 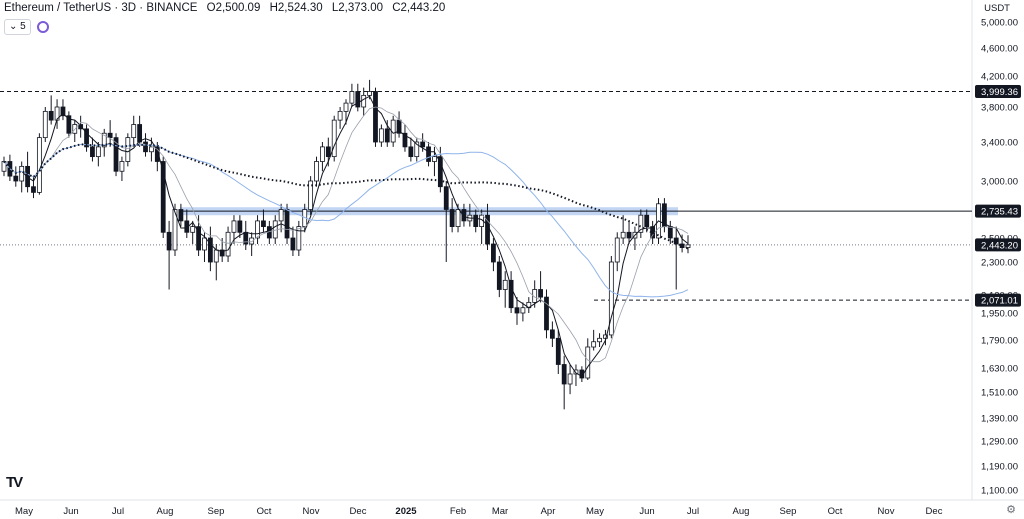 I want to click on x-tick-label: Apr, so click(x=548, y=511).